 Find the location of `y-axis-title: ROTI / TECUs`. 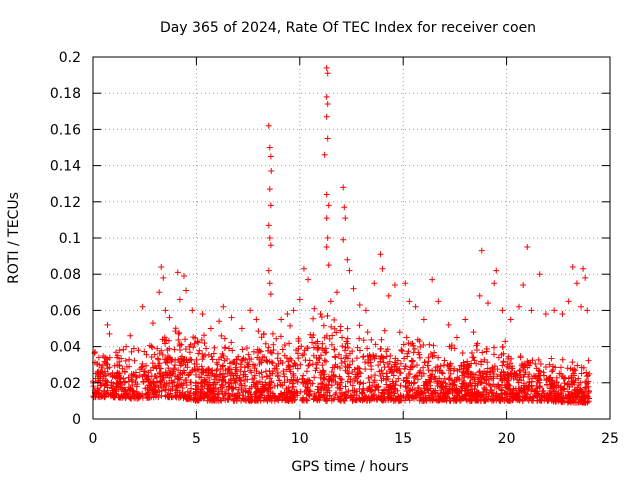

y-axis-title: ROTI / TECUs is located at coordinates (14, 238).